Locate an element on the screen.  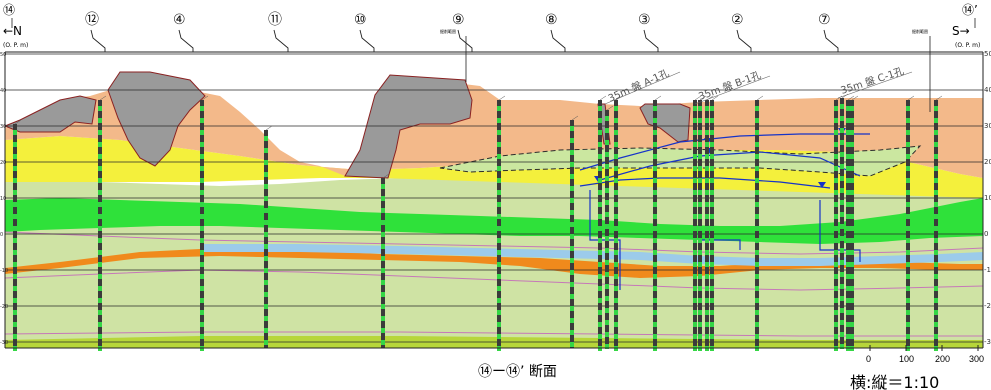
orange-gravel-band is located at coordinates (494, 263).